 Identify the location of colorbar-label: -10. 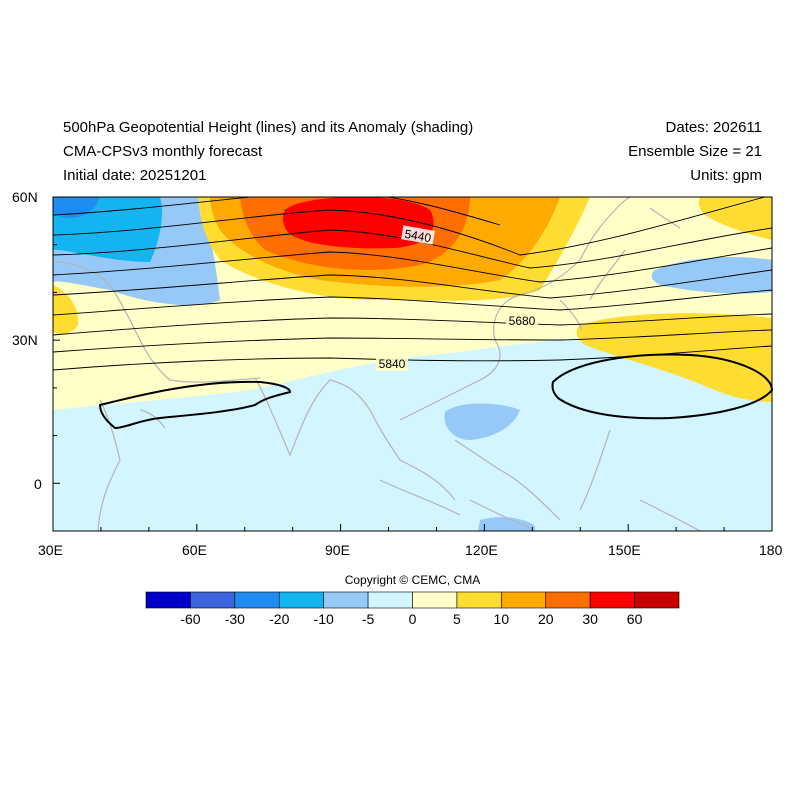
(323, 619).